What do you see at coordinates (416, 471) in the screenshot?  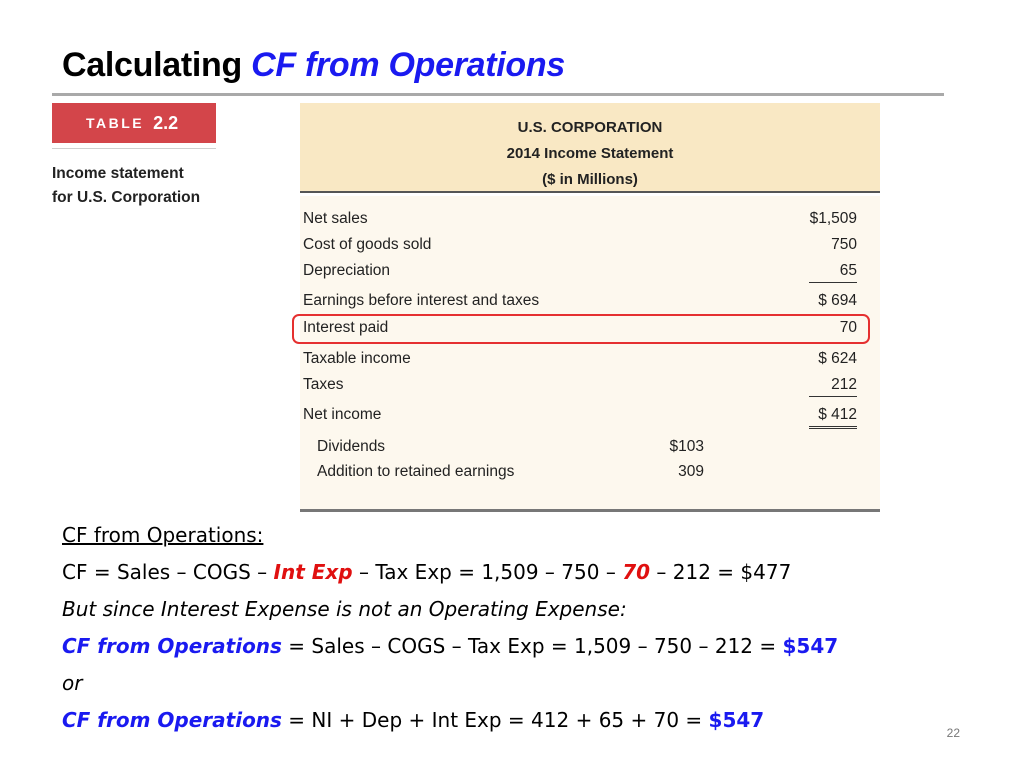 I see `row-label: Addition to retained earnings` at bounding box center [416, 471].